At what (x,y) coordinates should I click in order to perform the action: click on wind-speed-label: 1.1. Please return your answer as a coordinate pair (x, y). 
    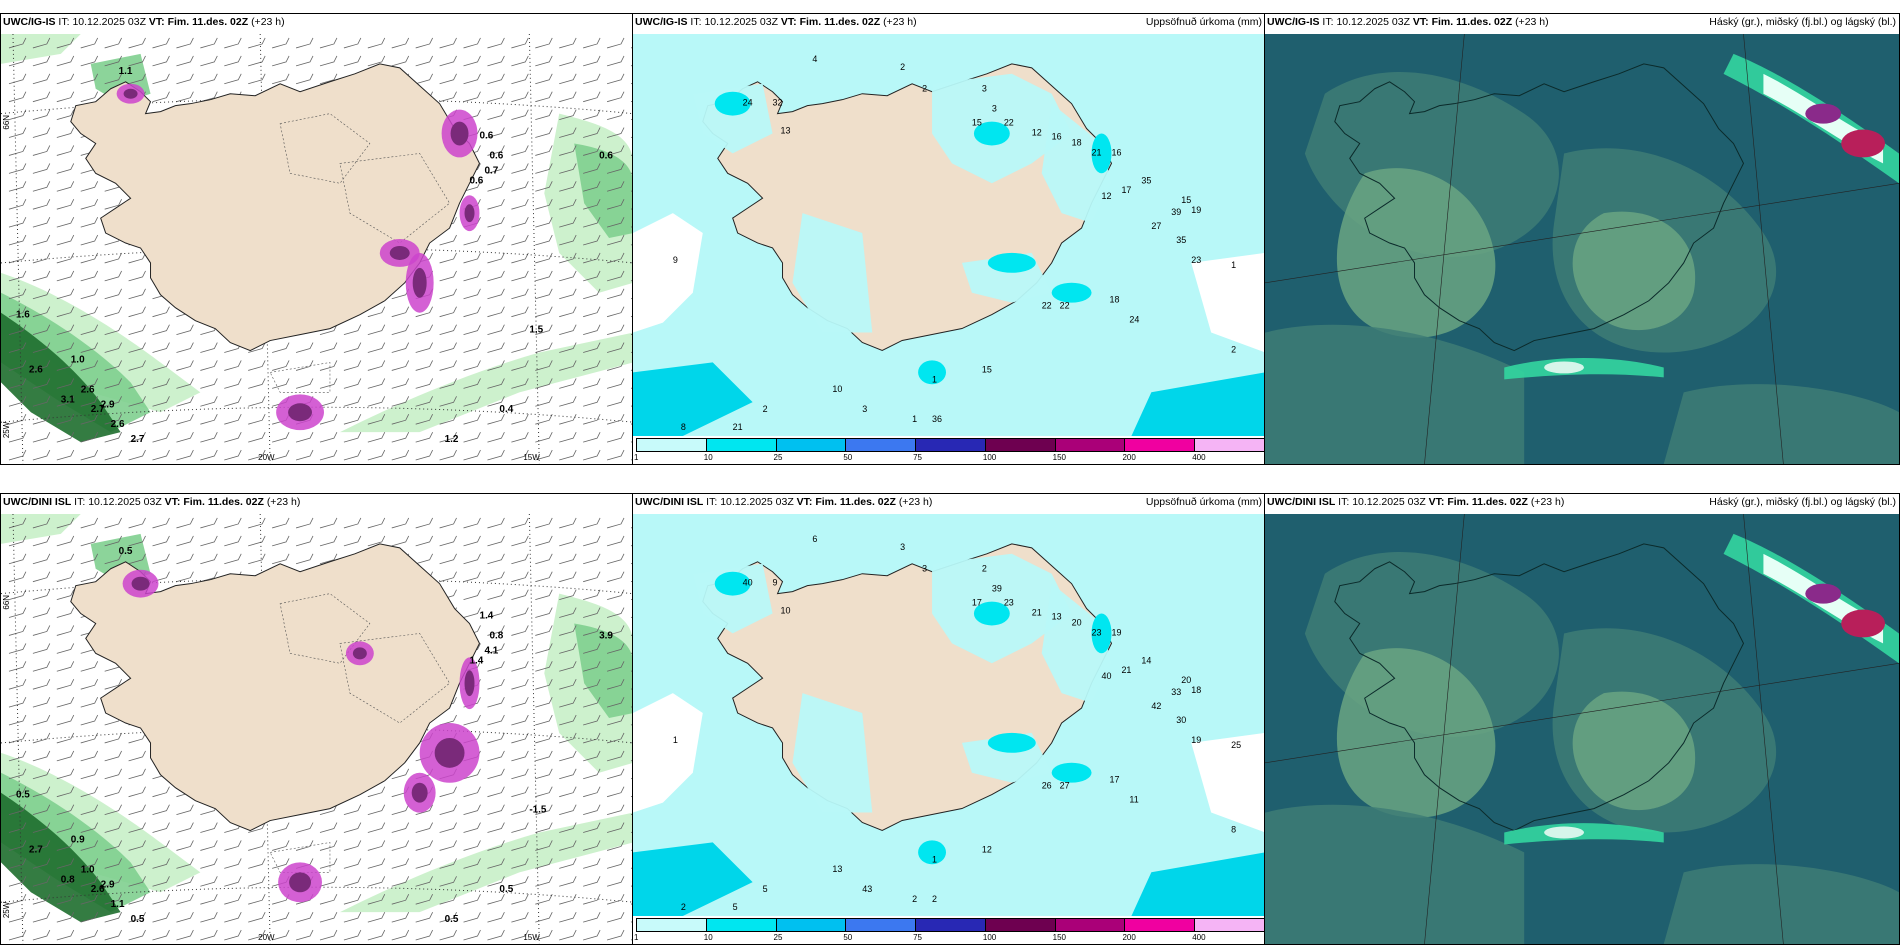
    Looking at the image, I should click on (118, 904).